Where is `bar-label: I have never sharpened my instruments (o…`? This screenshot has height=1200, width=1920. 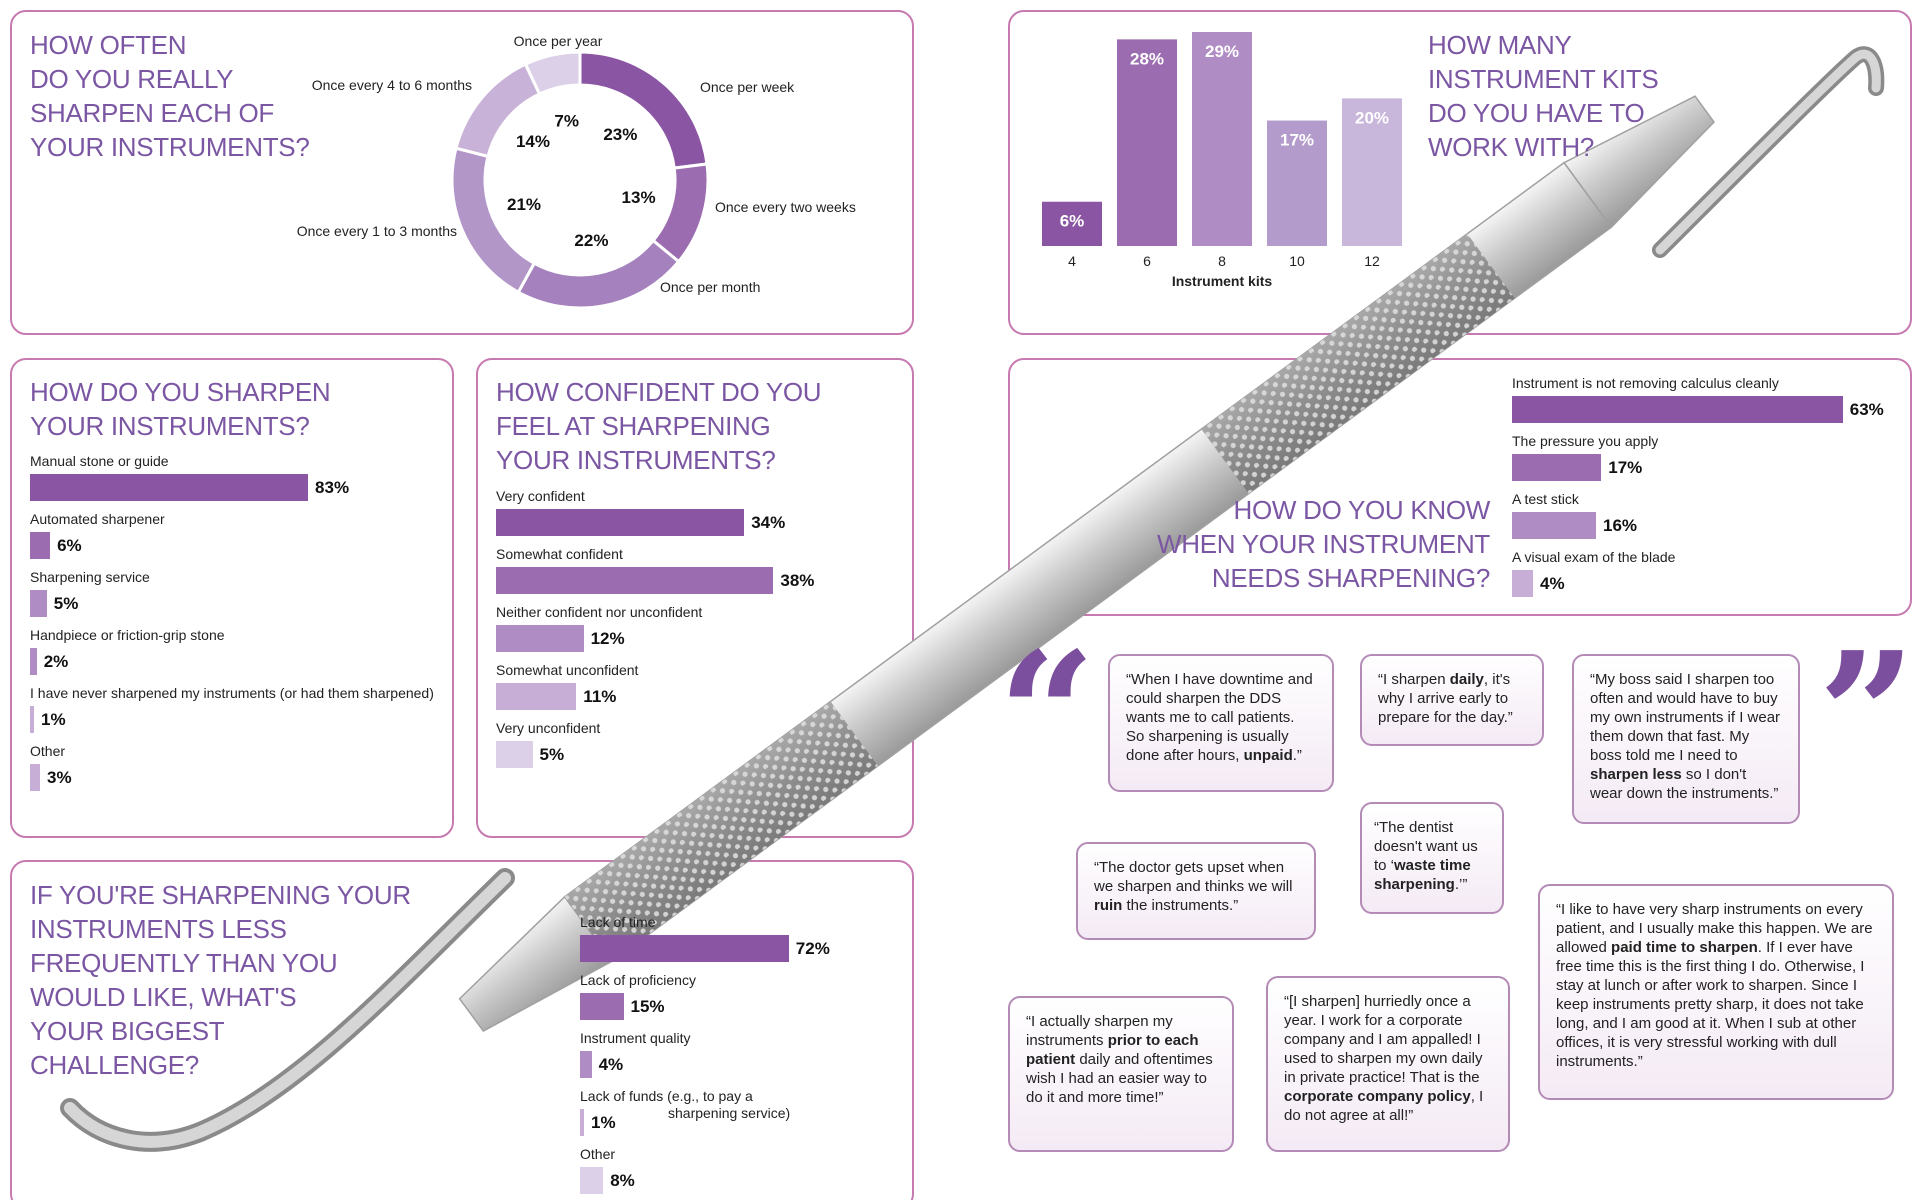
bar-label: I have never sharpened my instruments (o… is located at coordinates (232, 693).